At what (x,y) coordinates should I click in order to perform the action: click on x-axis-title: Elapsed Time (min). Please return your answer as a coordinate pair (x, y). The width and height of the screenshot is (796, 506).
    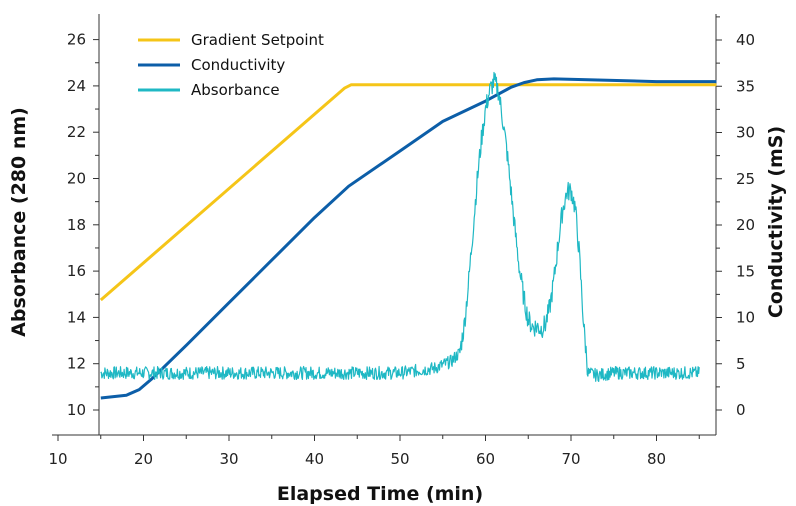
    Looking at the image, I should click on (380, 494).